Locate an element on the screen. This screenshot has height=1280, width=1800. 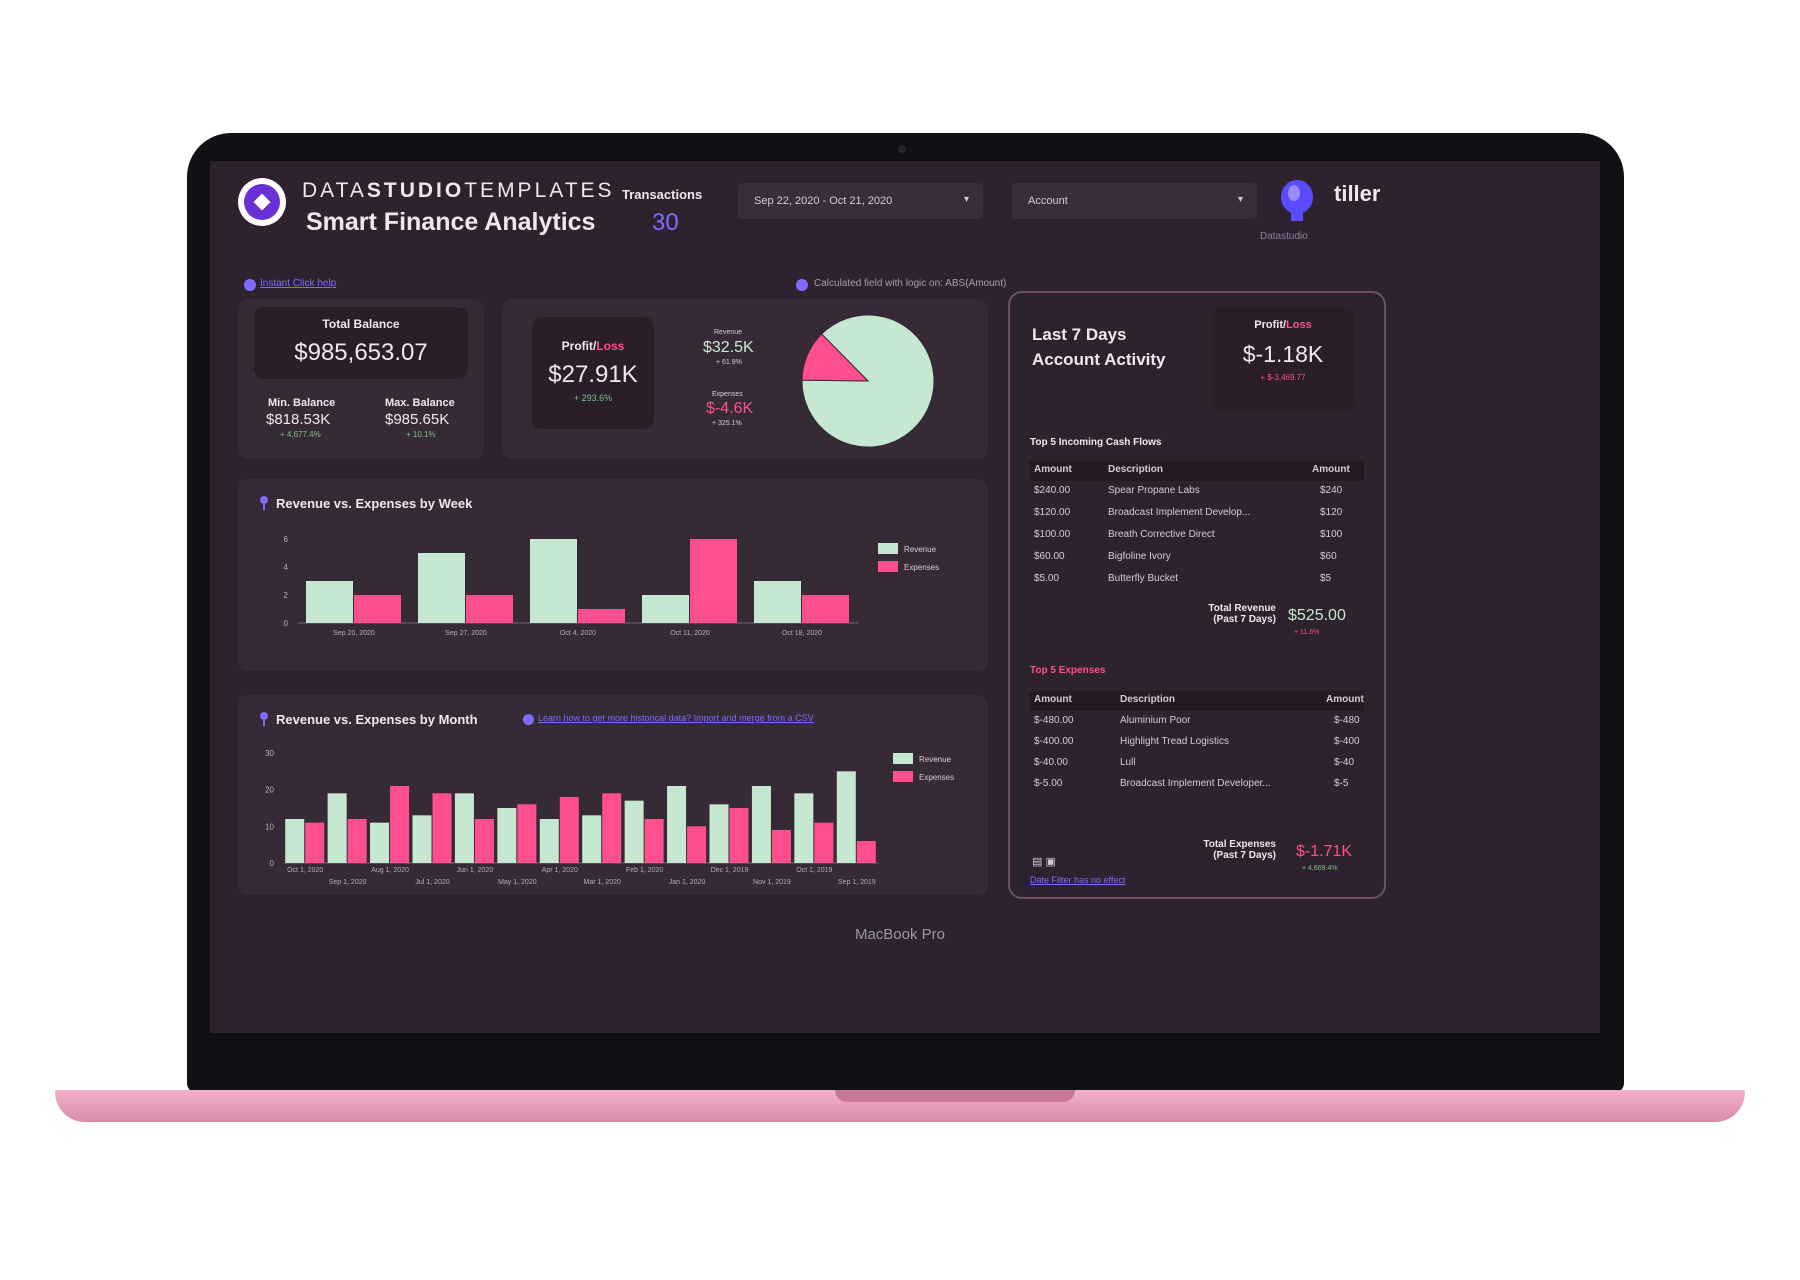
x-tick-label: Feb 1, 2020 is located at coordinates (644, 870).